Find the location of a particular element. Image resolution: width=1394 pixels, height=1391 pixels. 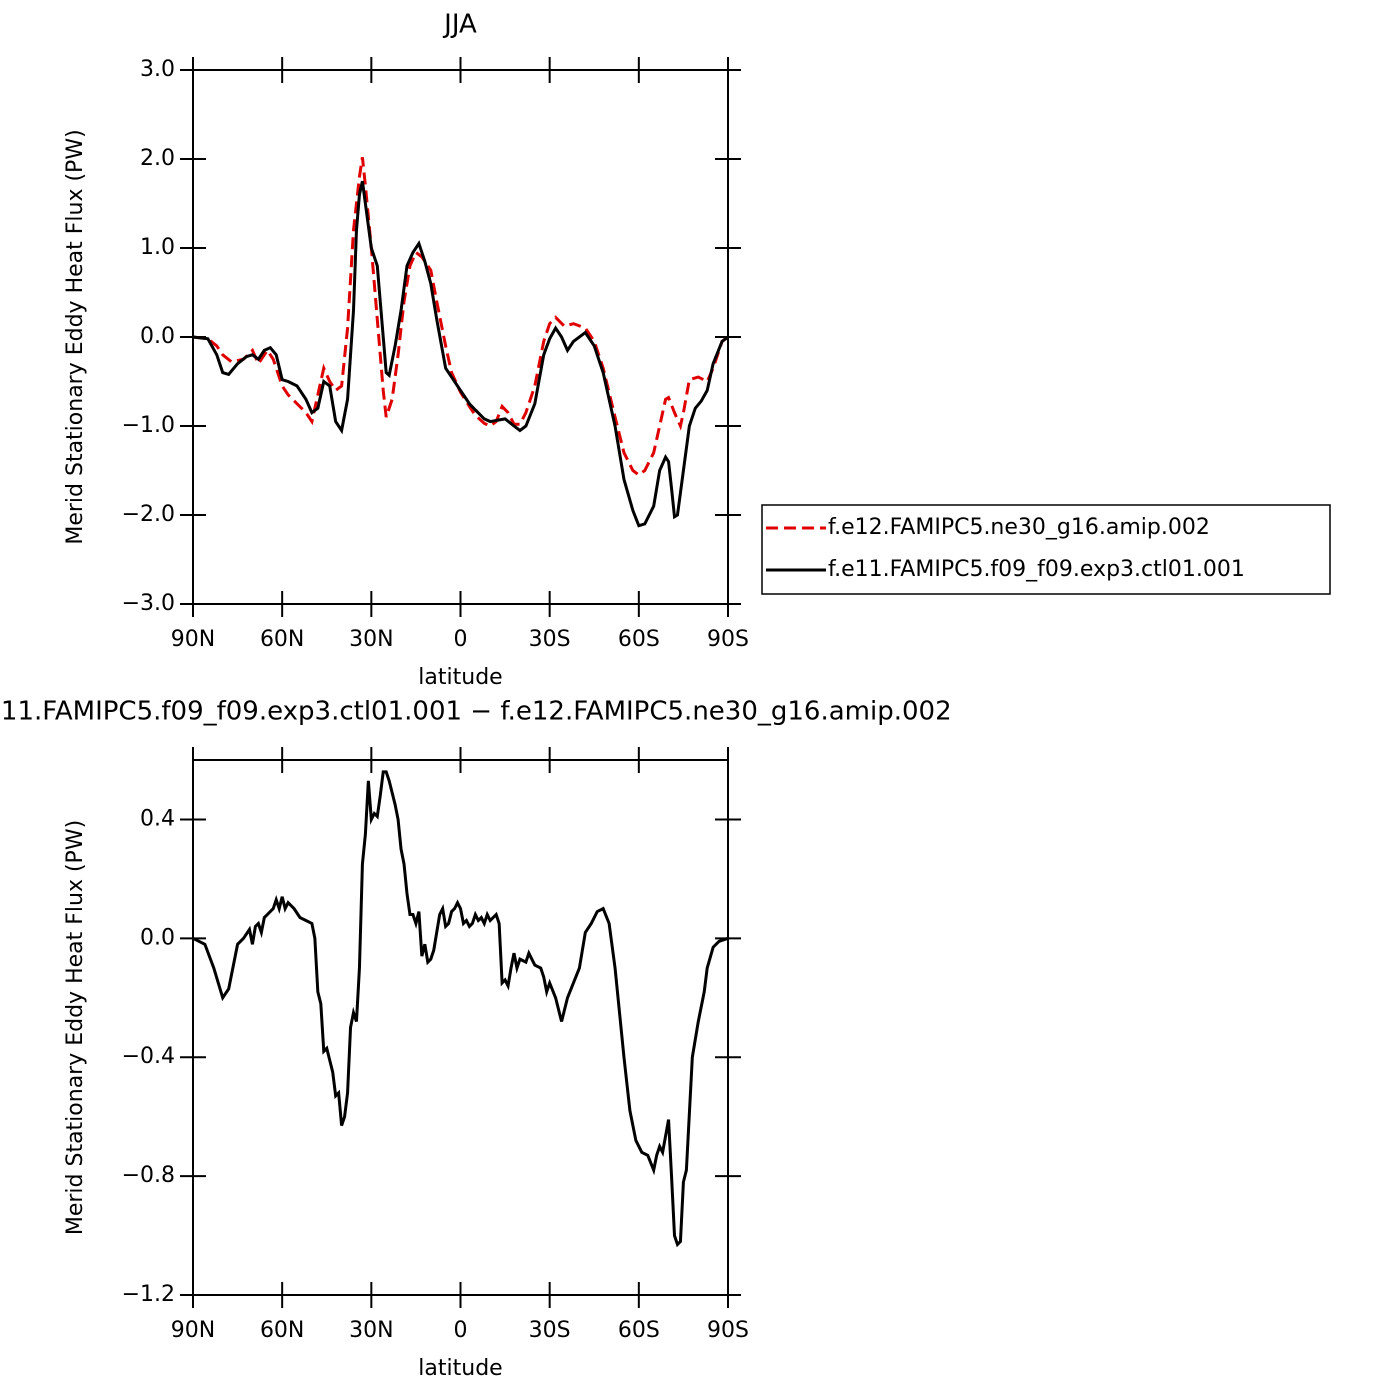

y-tick-label: −2.0 is located at coordinates (148, 514).